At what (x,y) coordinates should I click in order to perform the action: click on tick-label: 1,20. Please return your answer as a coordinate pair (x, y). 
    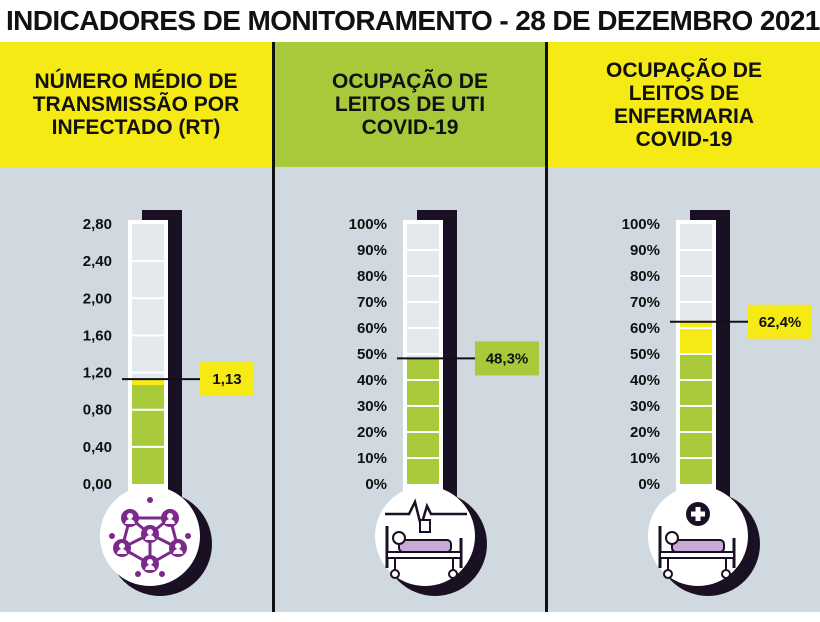
    Looking at the image, I should click on (97, 373).